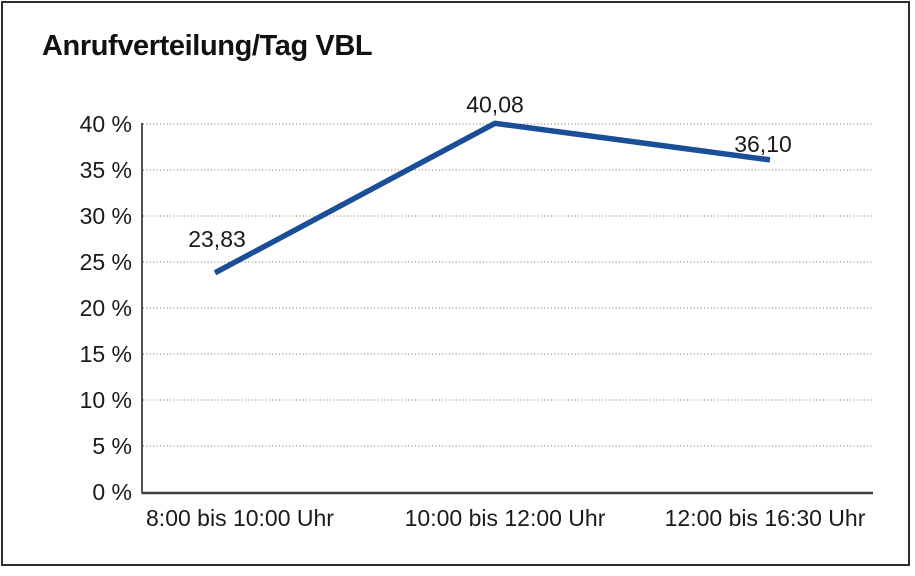 The image size is (915, 576). Describe the element at coordinates (765, 518) in the screenshot. I see `x-axis-label: 12:00 bis 16:30 Uhr` at that location.